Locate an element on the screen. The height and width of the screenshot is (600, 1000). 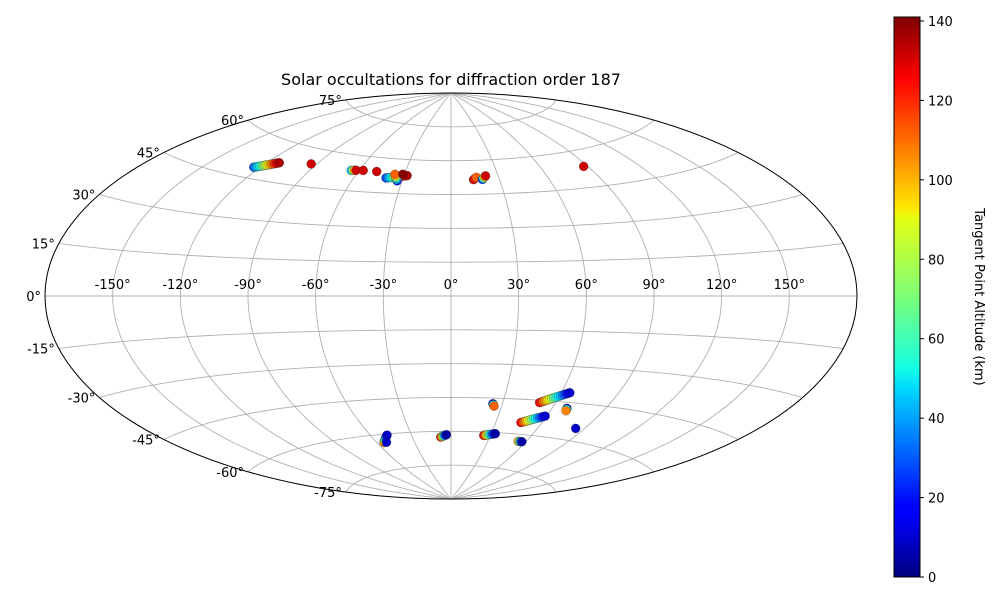
y-tick-label: 60° is located at coordinates (232, 121).